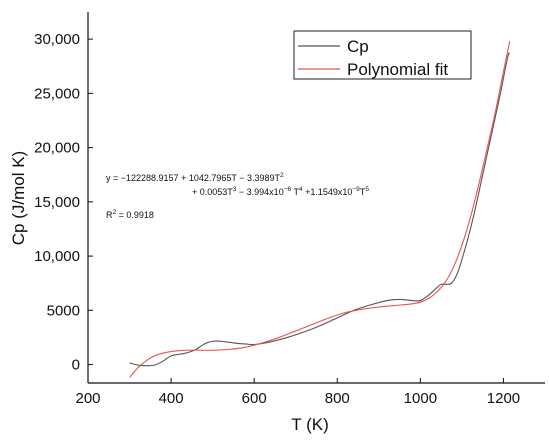  Describe the element at coordinates (18, 198) in the screenshot. I see `y-axis-title: Cp (J/mol K)` at that location.